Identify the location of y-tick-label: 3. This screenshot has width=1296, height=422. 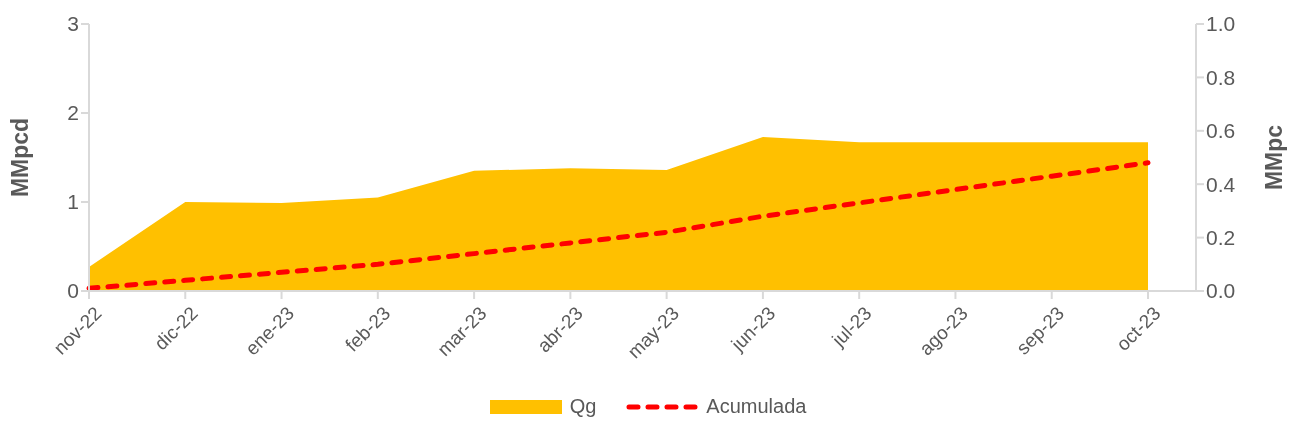
(73, 24).